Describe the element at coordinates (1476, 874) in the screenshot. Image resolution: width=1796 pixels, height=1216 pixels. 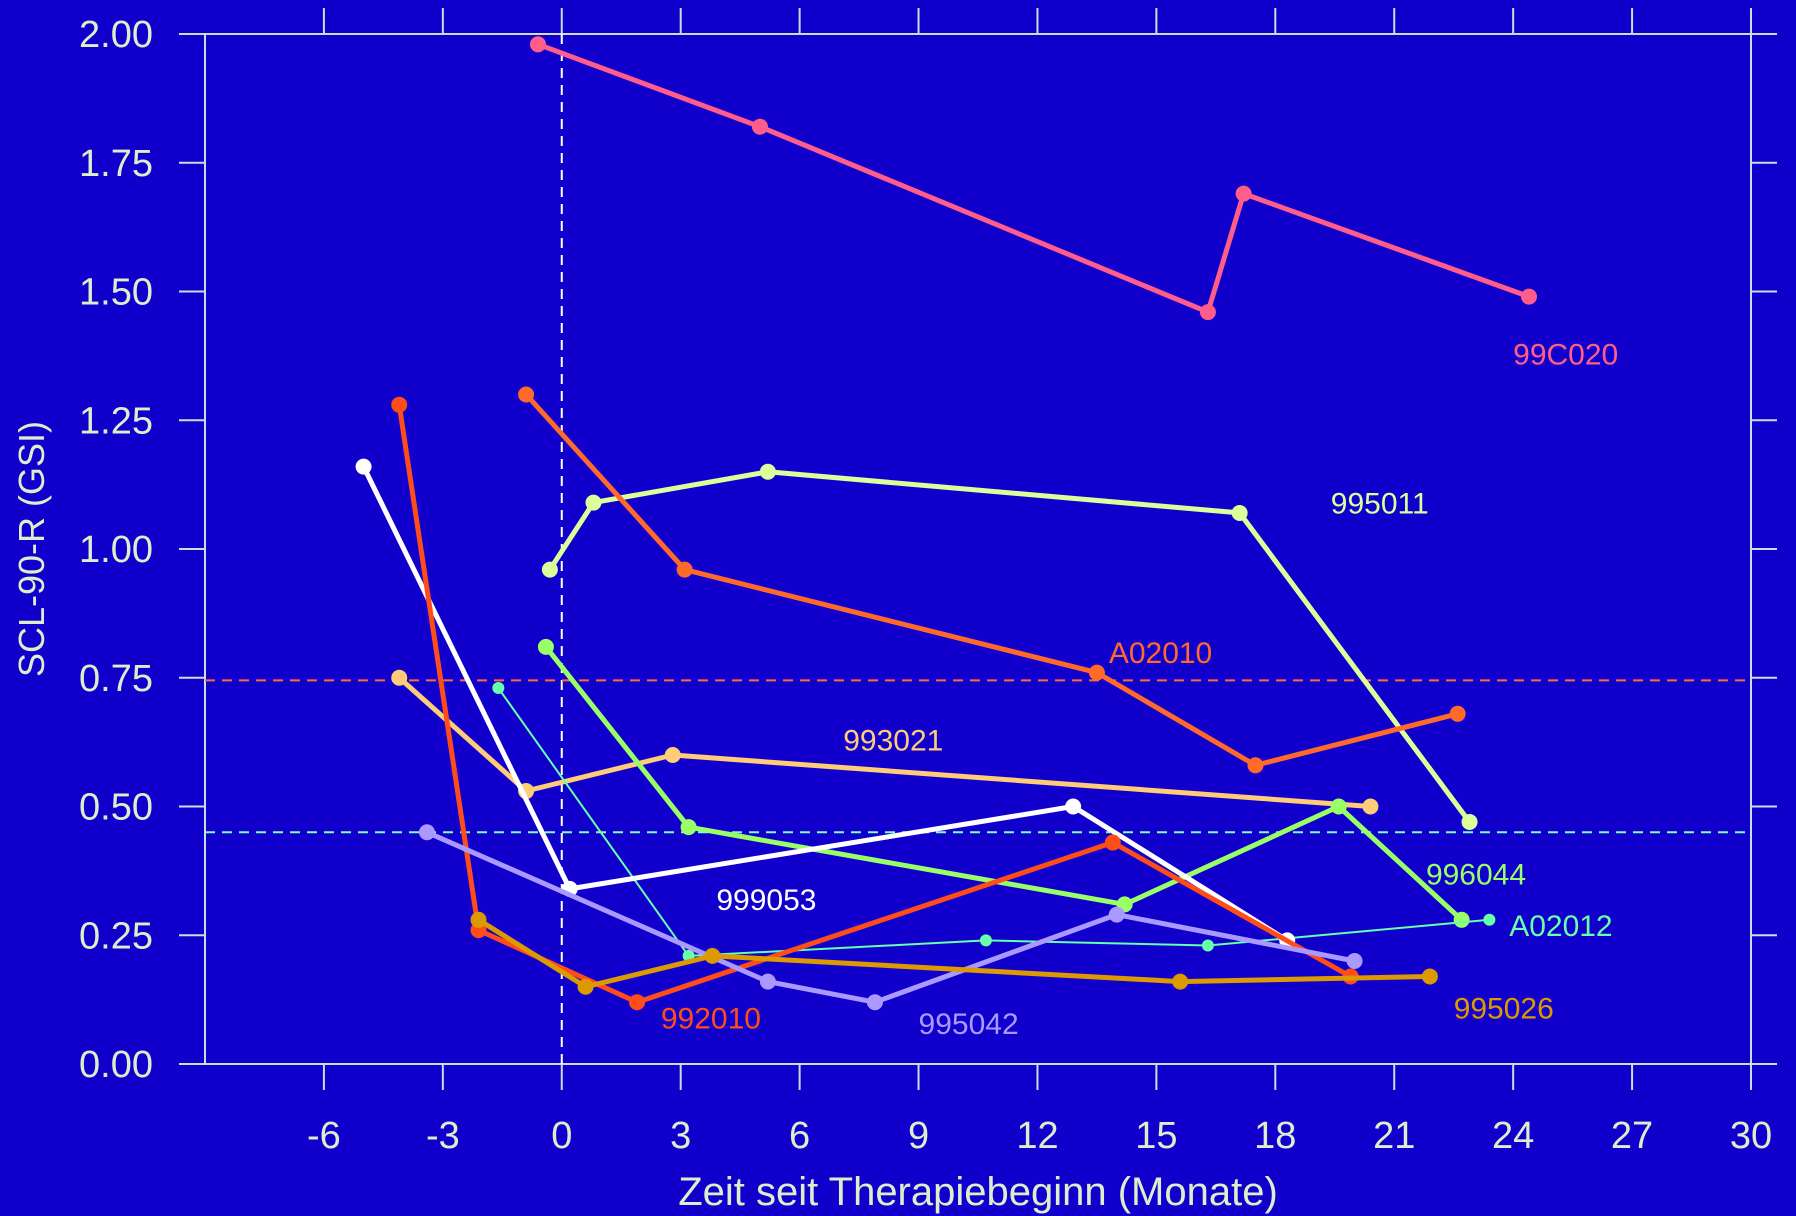
I see `series-label: 996044` at that location.